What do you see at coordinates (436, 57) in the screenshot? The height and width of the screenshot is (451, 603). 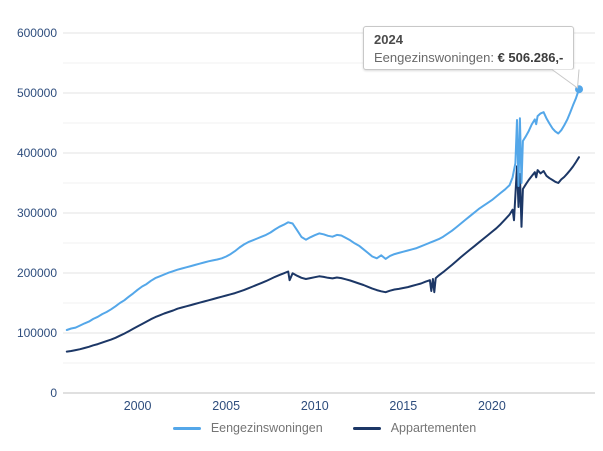 I see `tooltip-series-label: Eengezinswoningen:` at bounding box center [436, 57].